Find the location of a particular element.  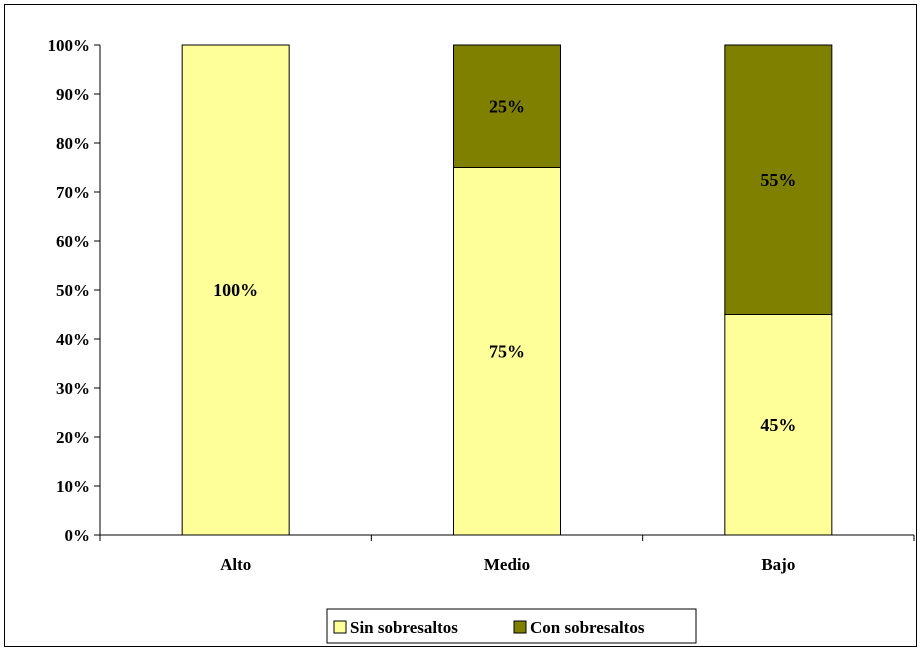

y-tick-label: 100% is located at coordinates (69, 45).